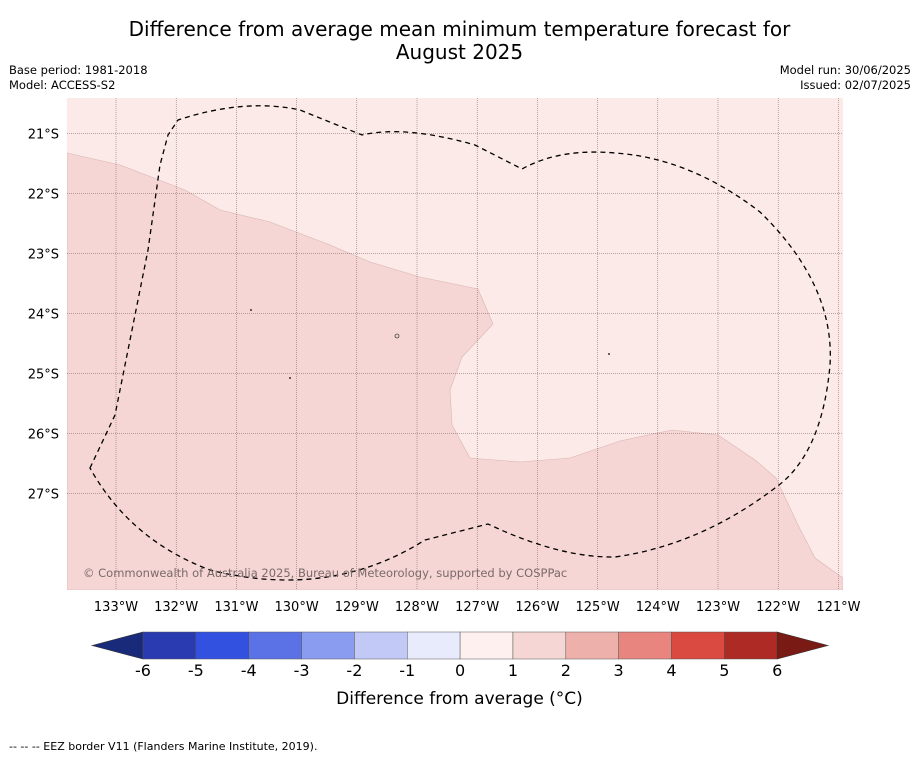 The width and height of the screenshot is (919, 758). I want to click on colorbar: -6 -5 -4 -3 -2 -1 0 1 2 3 4 5 6, so click(460, 655).